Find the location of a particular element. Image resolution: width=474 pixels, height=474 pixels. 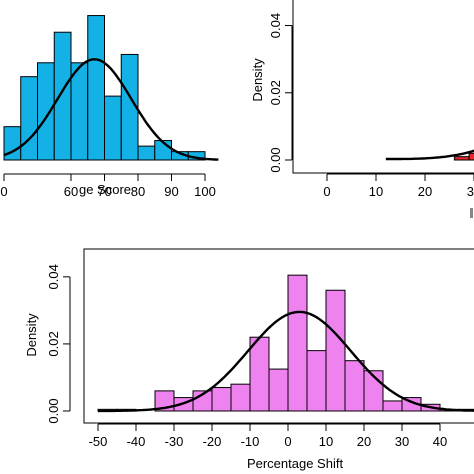

x-axis-label: ge Score is located at coordinates (105, 189).